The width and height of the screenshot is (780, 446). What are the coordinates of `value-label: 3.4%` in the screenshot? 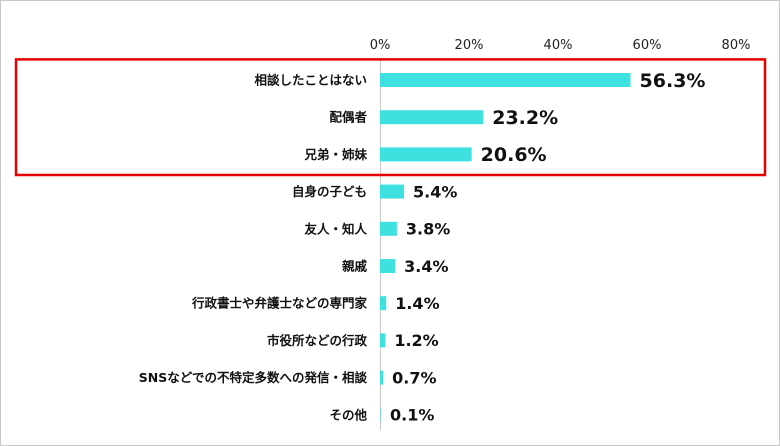 It's located at (426, 266).